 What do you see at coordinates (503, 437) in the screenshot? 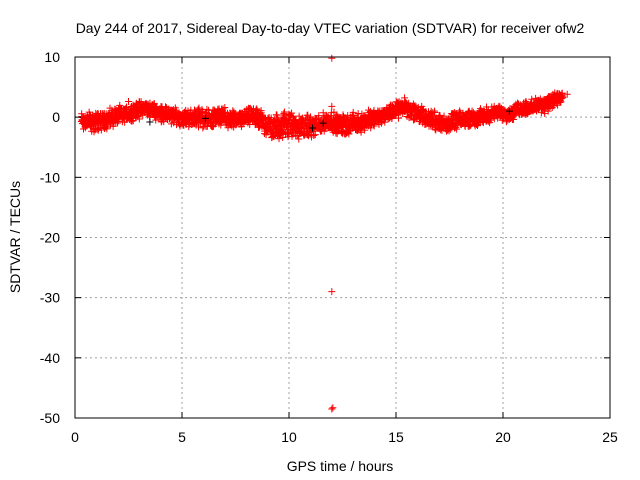
I see `x-tick-label: 20` at bounding box center [503, 437].